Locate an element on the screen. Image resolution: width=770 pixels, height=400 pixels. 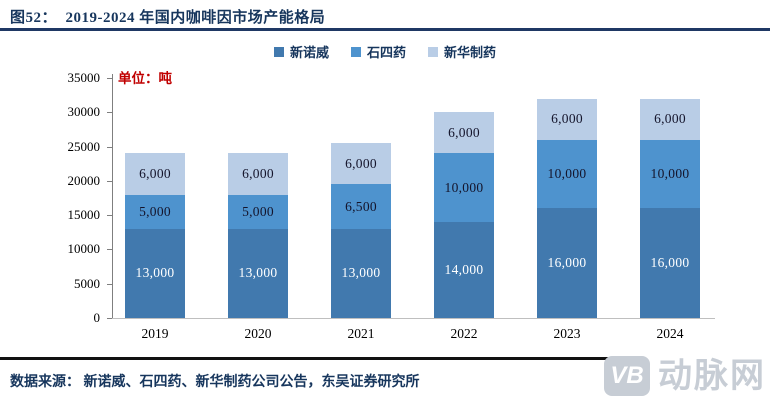
vcbeat-logo-text: 动脉网 is located at coordinates (712, 376).